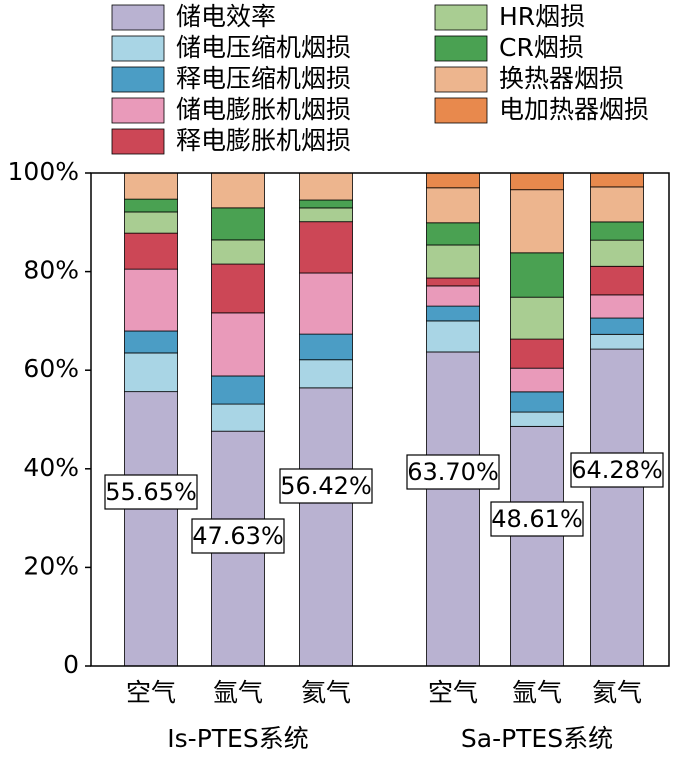 The width and height of the screenshot is (697, 757). Describe the element at coordinates (237, 738) in the screenshot. I see `group-label: Is-PTES系统` at that location.